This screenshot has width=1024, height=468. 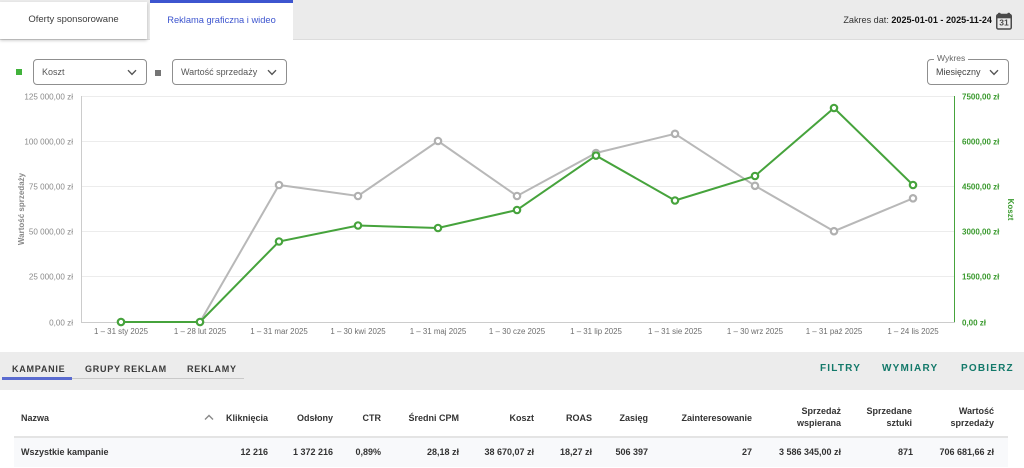 What do you see at coordinates (200, 331) in the screenshot?
I see `svg-text: 1 – 28 lut 2025` at bounding box center [200, 331].